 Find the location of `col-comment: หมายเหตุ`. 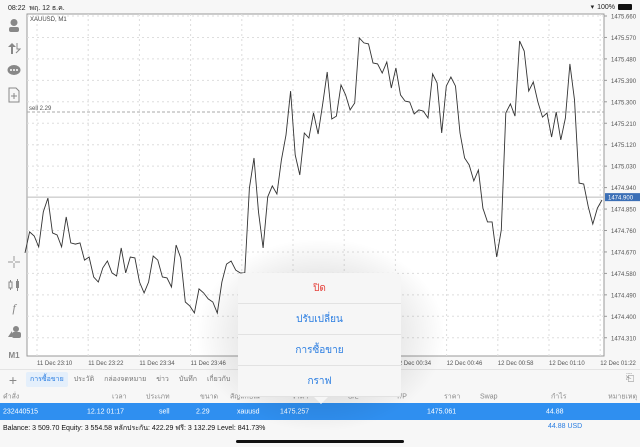

col-comment: หมายเหตุ is located at coordinates (622, 396).